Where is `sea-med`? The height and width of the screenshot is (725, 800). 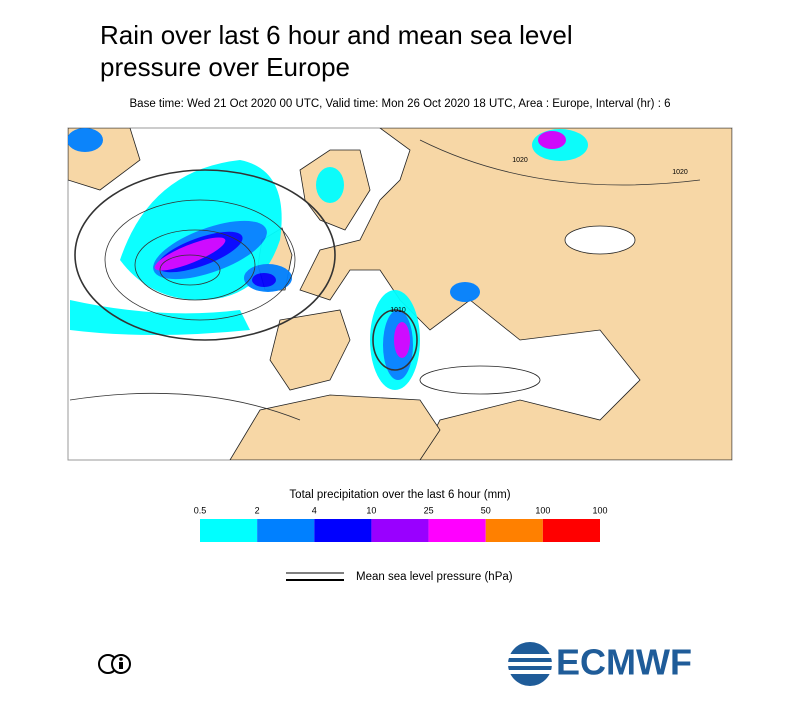
sea-med is located at coordinates (480, 380).